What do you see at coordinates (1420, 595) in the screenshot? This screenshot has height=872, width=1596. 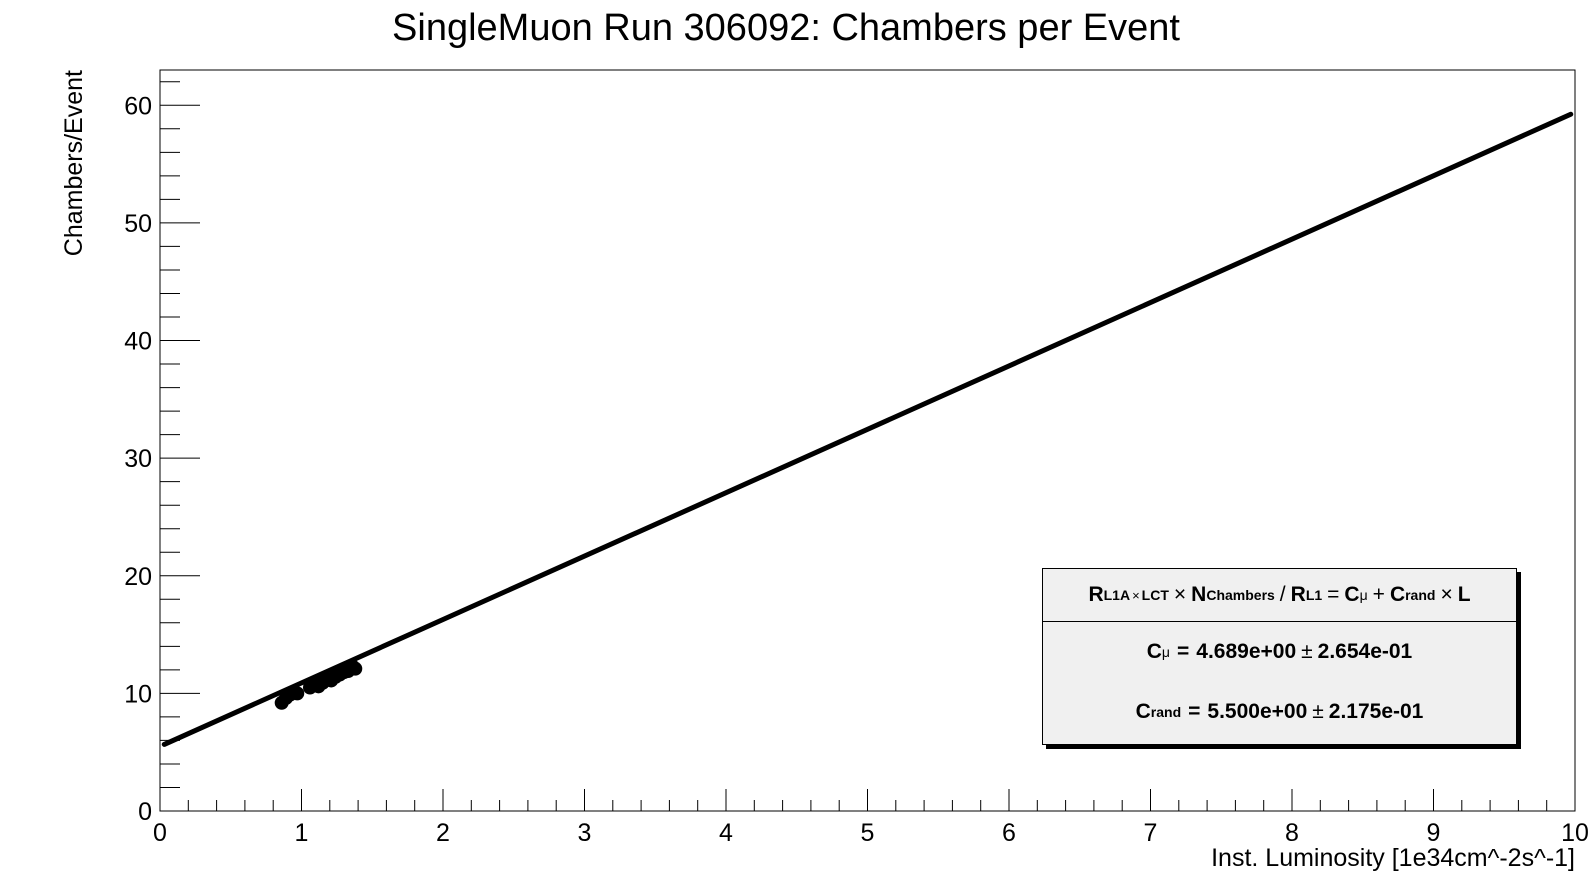 I see `formula-c2-sub: rand` at bounding box center [1420, 595].